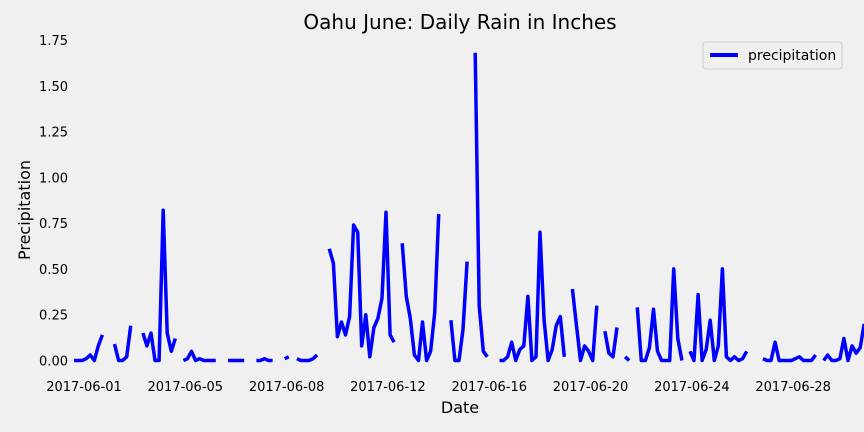  Describe the element at coordinates (24, 210) in the screenshot. I see `y-axis-label: Precipitation` at that location.